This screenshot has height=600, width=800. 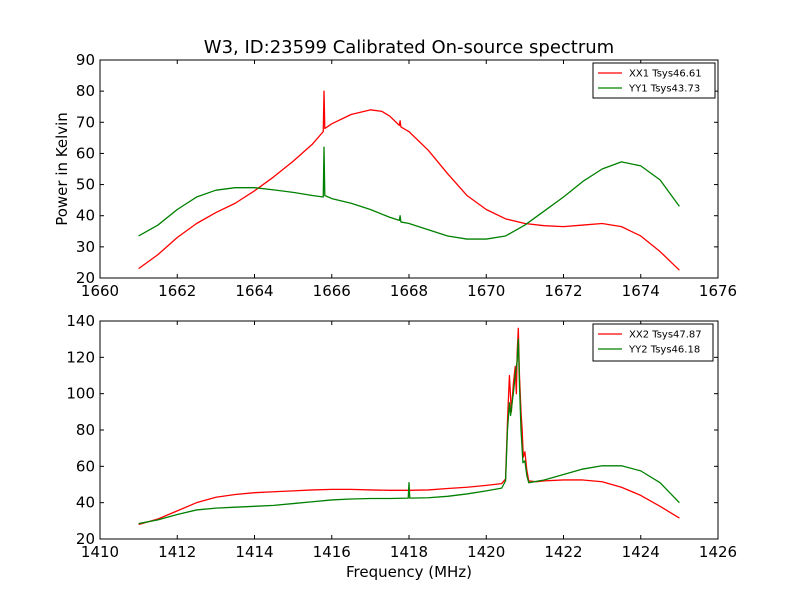 I want to click on y-tick-label: 100, so click(x=80, y=394).